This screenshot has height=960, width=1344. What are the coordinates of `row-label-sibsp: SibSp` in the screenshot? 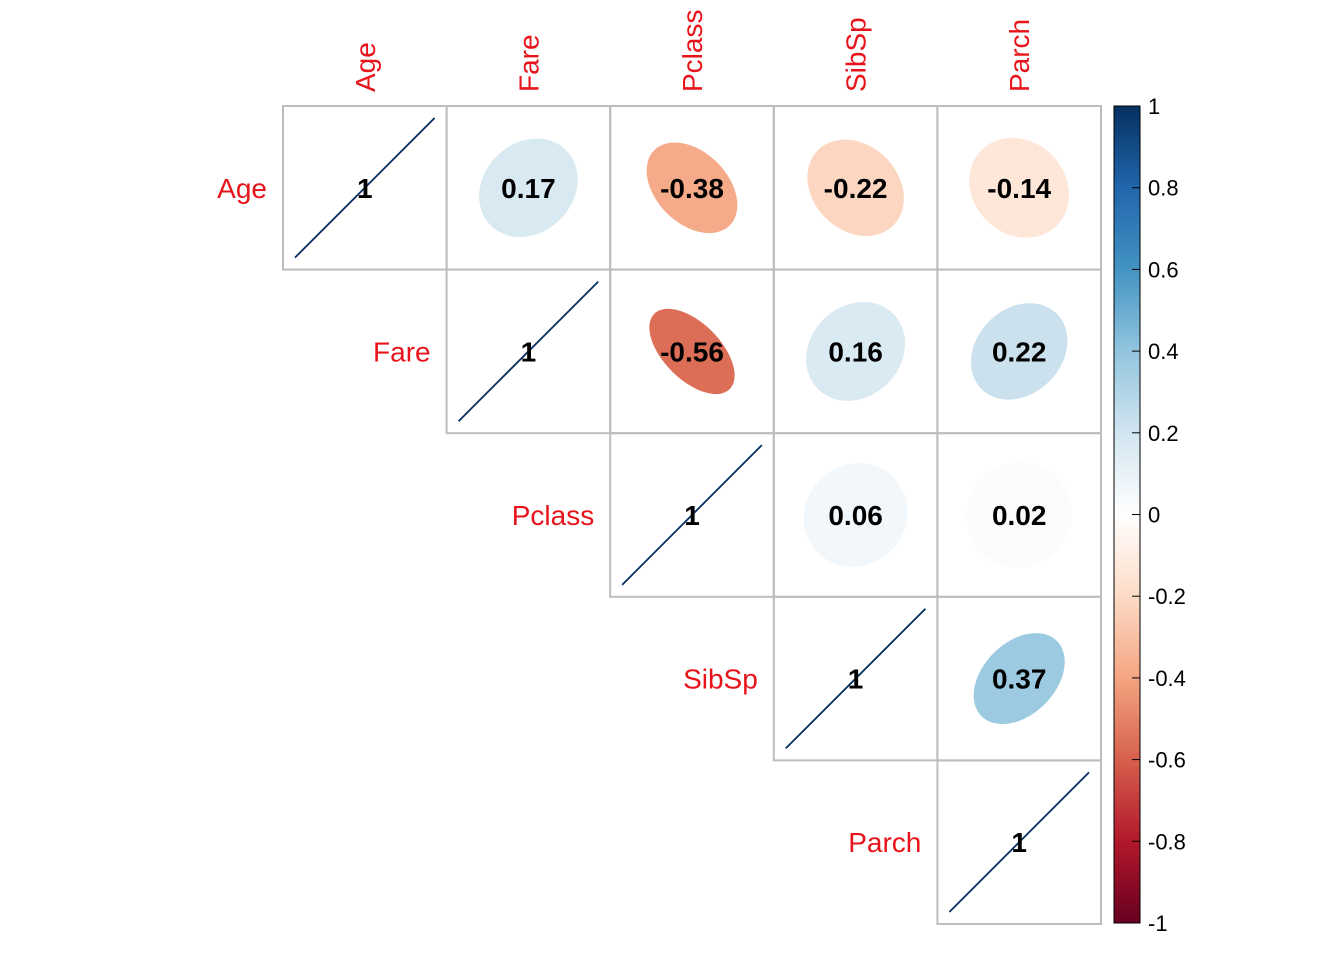 It's located at (720, 679).